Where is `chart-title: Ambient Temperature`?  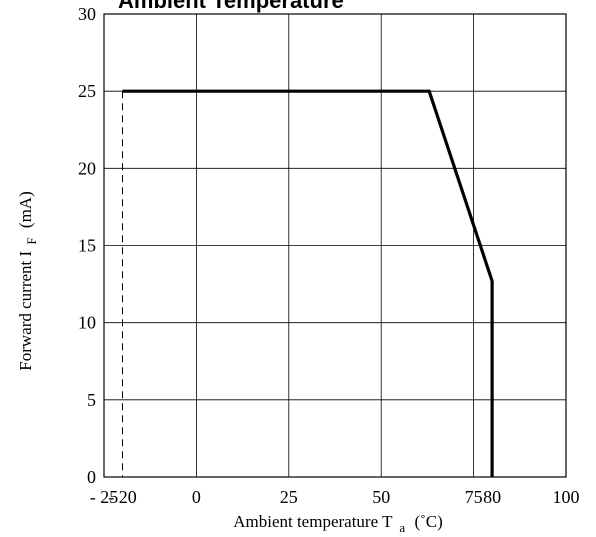 chart-title: Ambient Temperature is located at coordinates (231, 6).